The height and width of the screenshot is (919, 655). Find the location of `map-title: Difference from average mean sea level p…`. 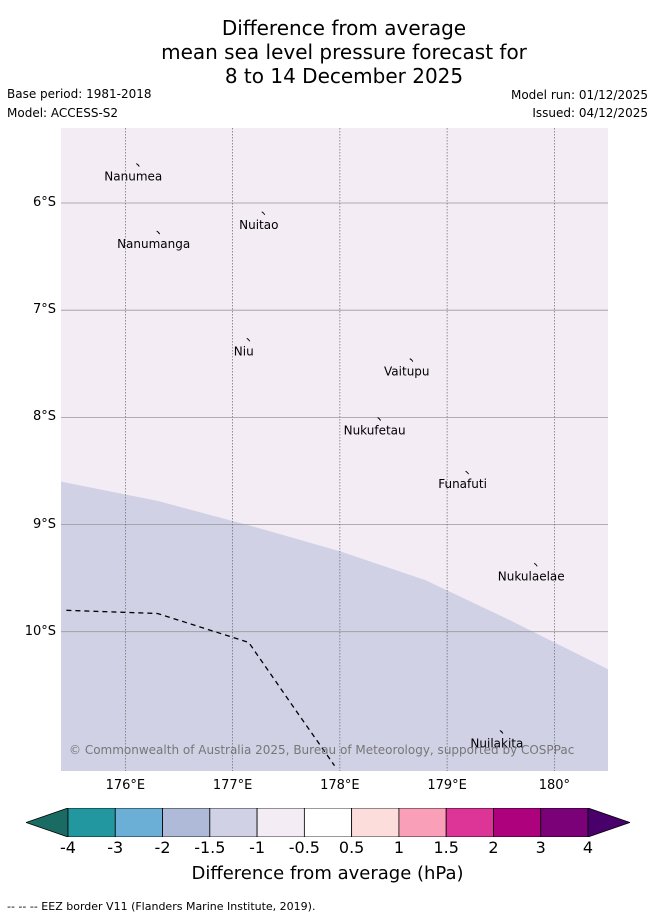

map-title: Difference from average mean sea level p… is located at coordinates (327, 52).